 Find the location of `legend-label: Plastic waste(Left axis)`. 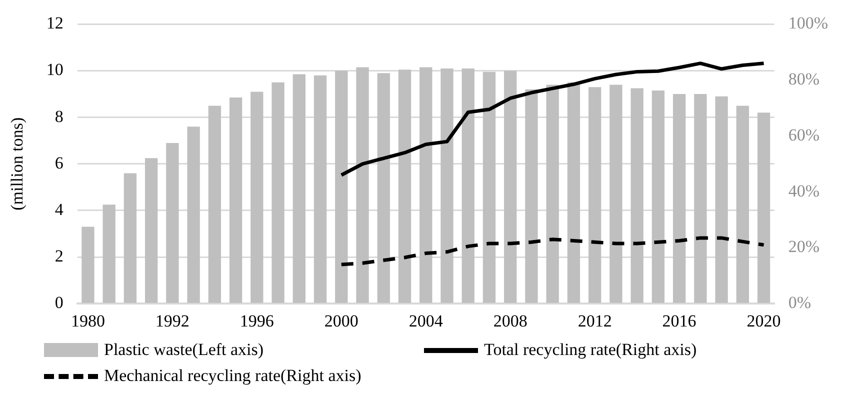

legend-label: Plastic waste(Left axis) is located at coordinates (184, 350).